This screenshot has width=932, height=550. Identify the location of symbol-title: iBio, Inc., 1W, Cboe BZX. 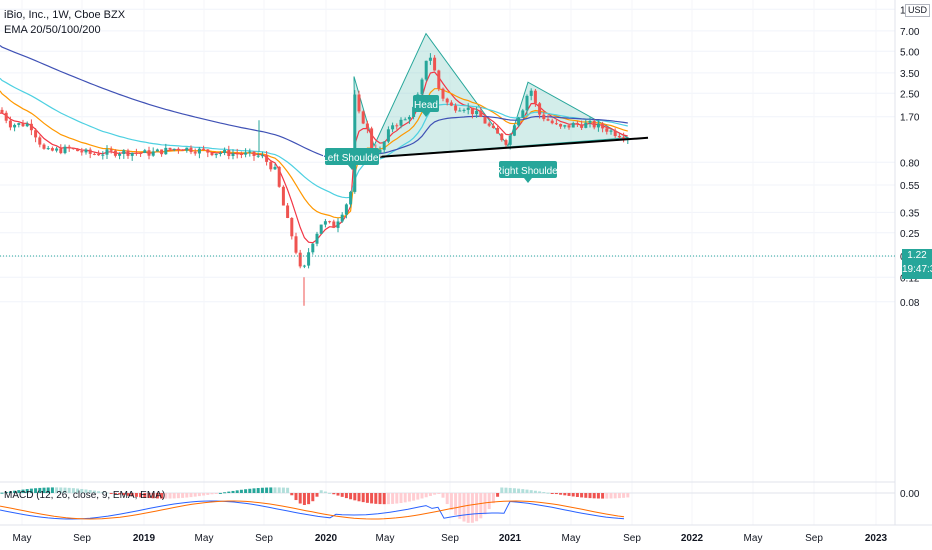
(65, 15).